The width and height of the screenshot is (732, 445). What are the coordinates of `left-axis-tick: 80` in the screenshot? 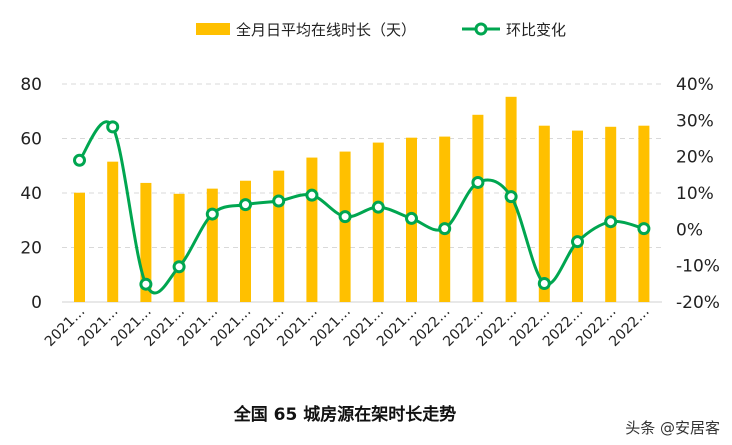 It's located at (31, 85).